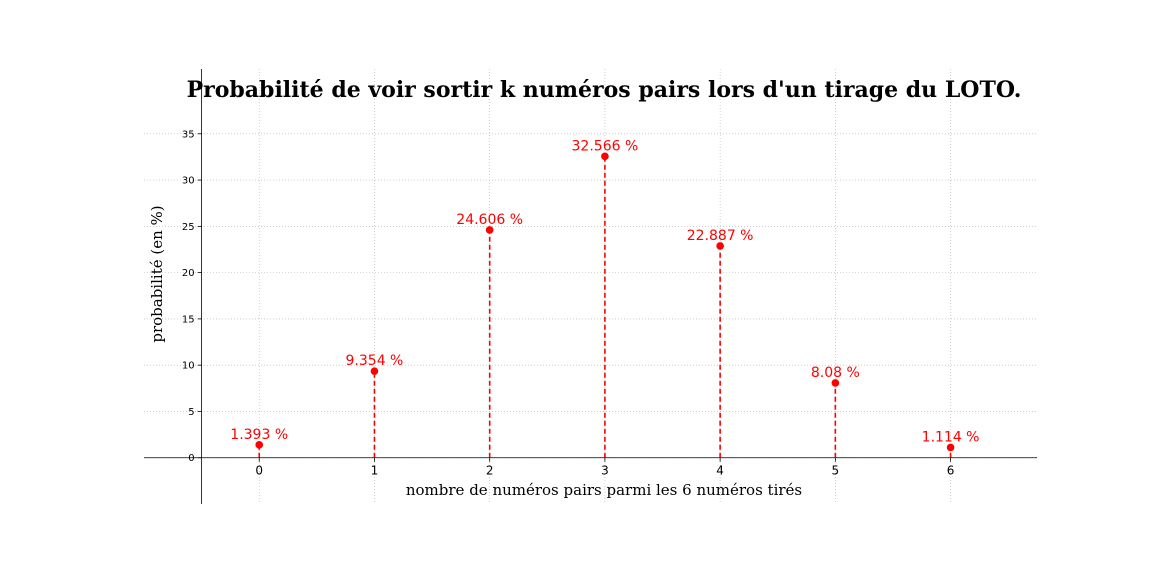  What do you see at coordinates (490, 471) in the screenshot?
I see `x-tick-label: 2` at bounding box center [490, 471].